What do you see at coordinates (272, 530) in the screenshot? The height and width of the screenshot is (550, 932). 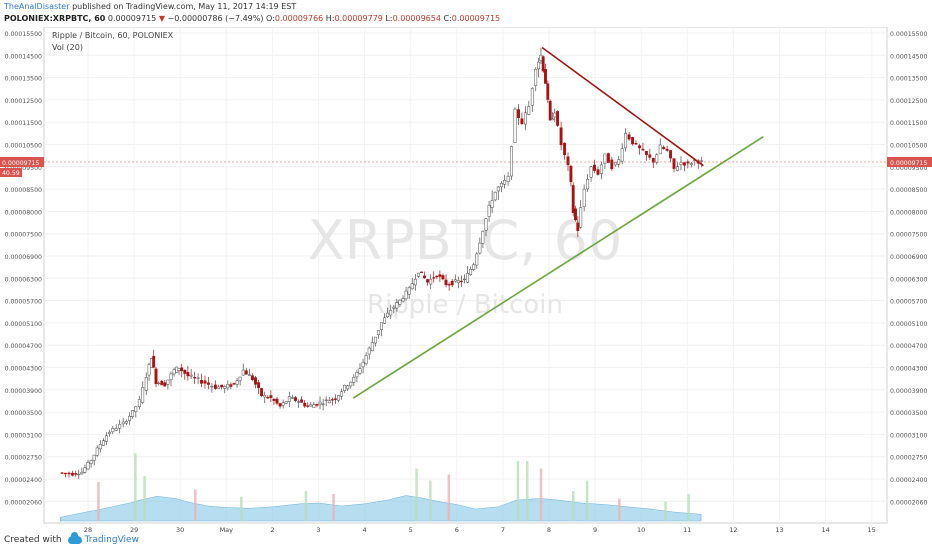 I see `x-tick-label: 2` at bounding box center [272, 530].